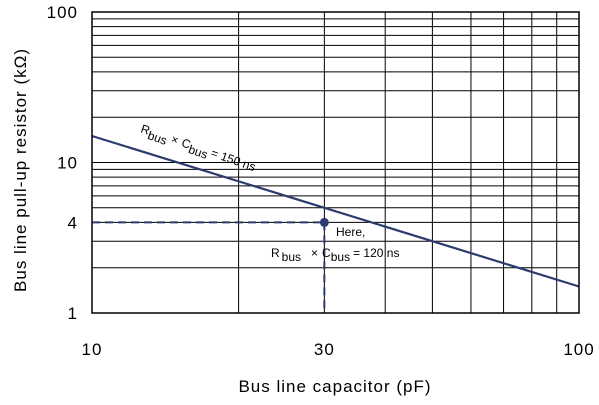 The image size is (599, 405). I want to click on annotation-here: Here,, so click(350, 232).